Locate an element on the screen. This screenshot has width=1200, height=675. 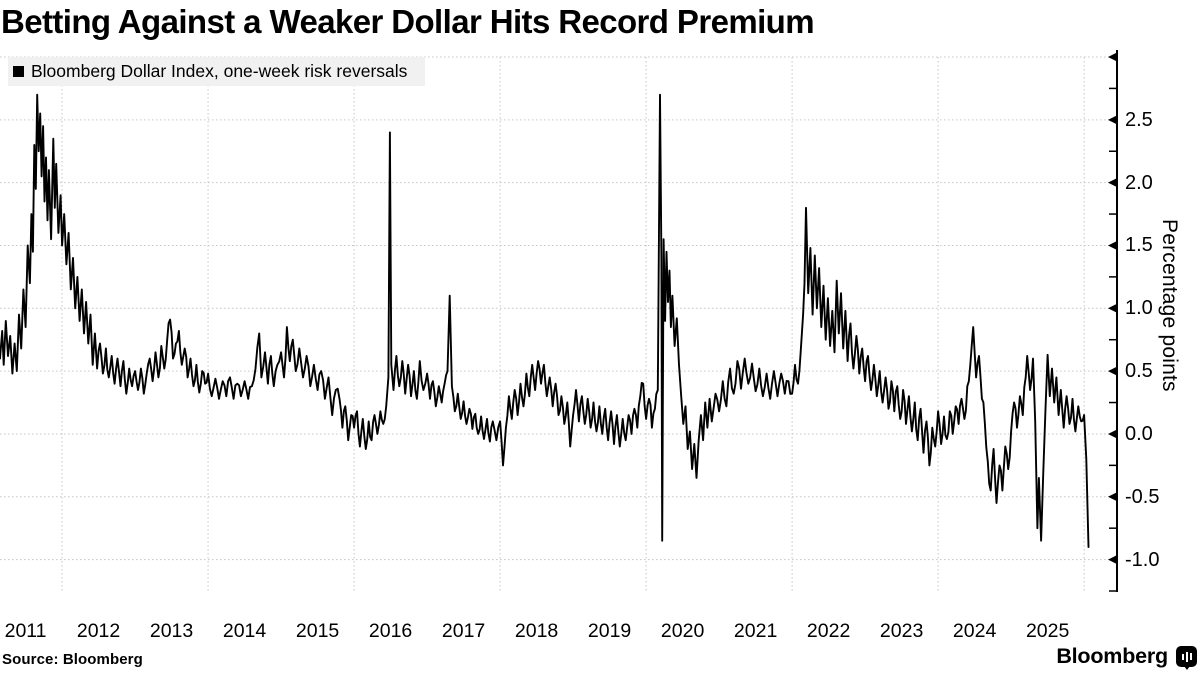
x-axis-tick-label: 2022 is located at coordinates (828, 631).